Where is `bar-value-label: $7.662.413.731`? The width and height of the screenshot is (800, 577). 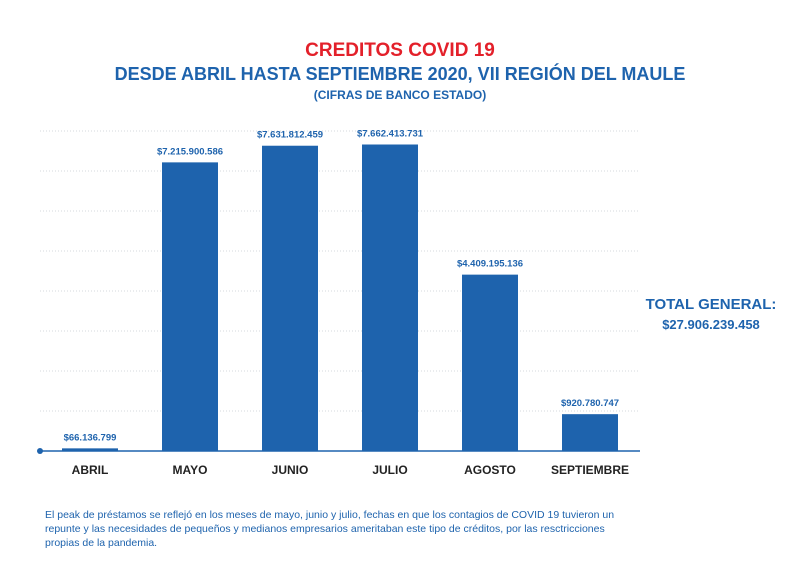
bar-value-label: $7.662.413.731 is located at coordinates (390, 134).